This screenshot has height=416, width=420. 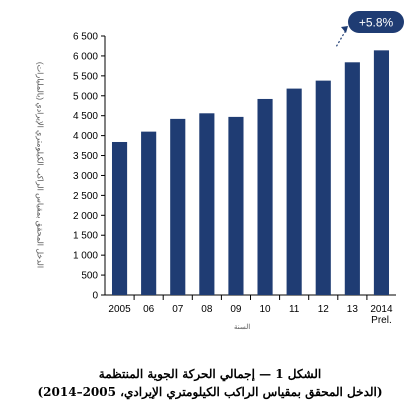 I want to click on y-tick-label: 2 000, so click(x=85, y=216).